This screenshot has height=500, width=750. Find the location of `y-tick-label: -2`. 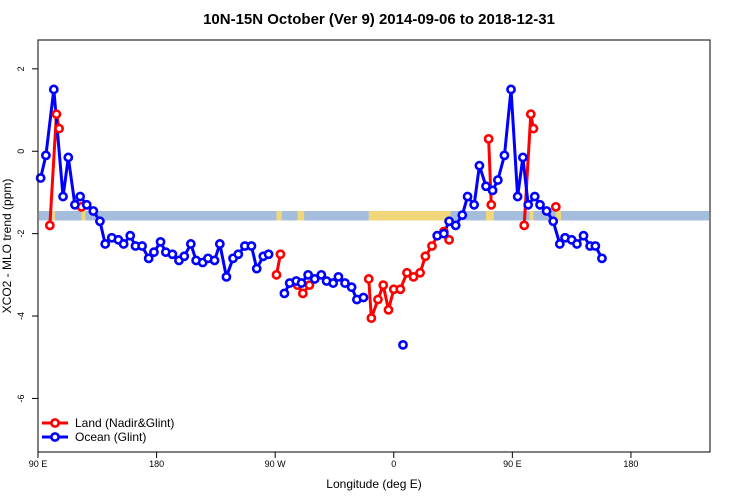

y-tick-label: -2 is located at coordinates (21, 234).